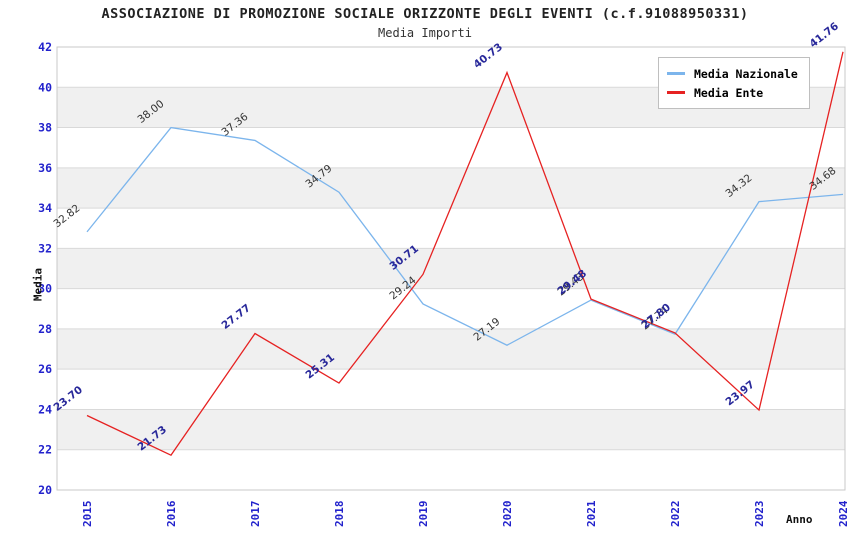 The image size is (850, 550). I want to click on legend-line-swatch-ente, so click(676, 92).